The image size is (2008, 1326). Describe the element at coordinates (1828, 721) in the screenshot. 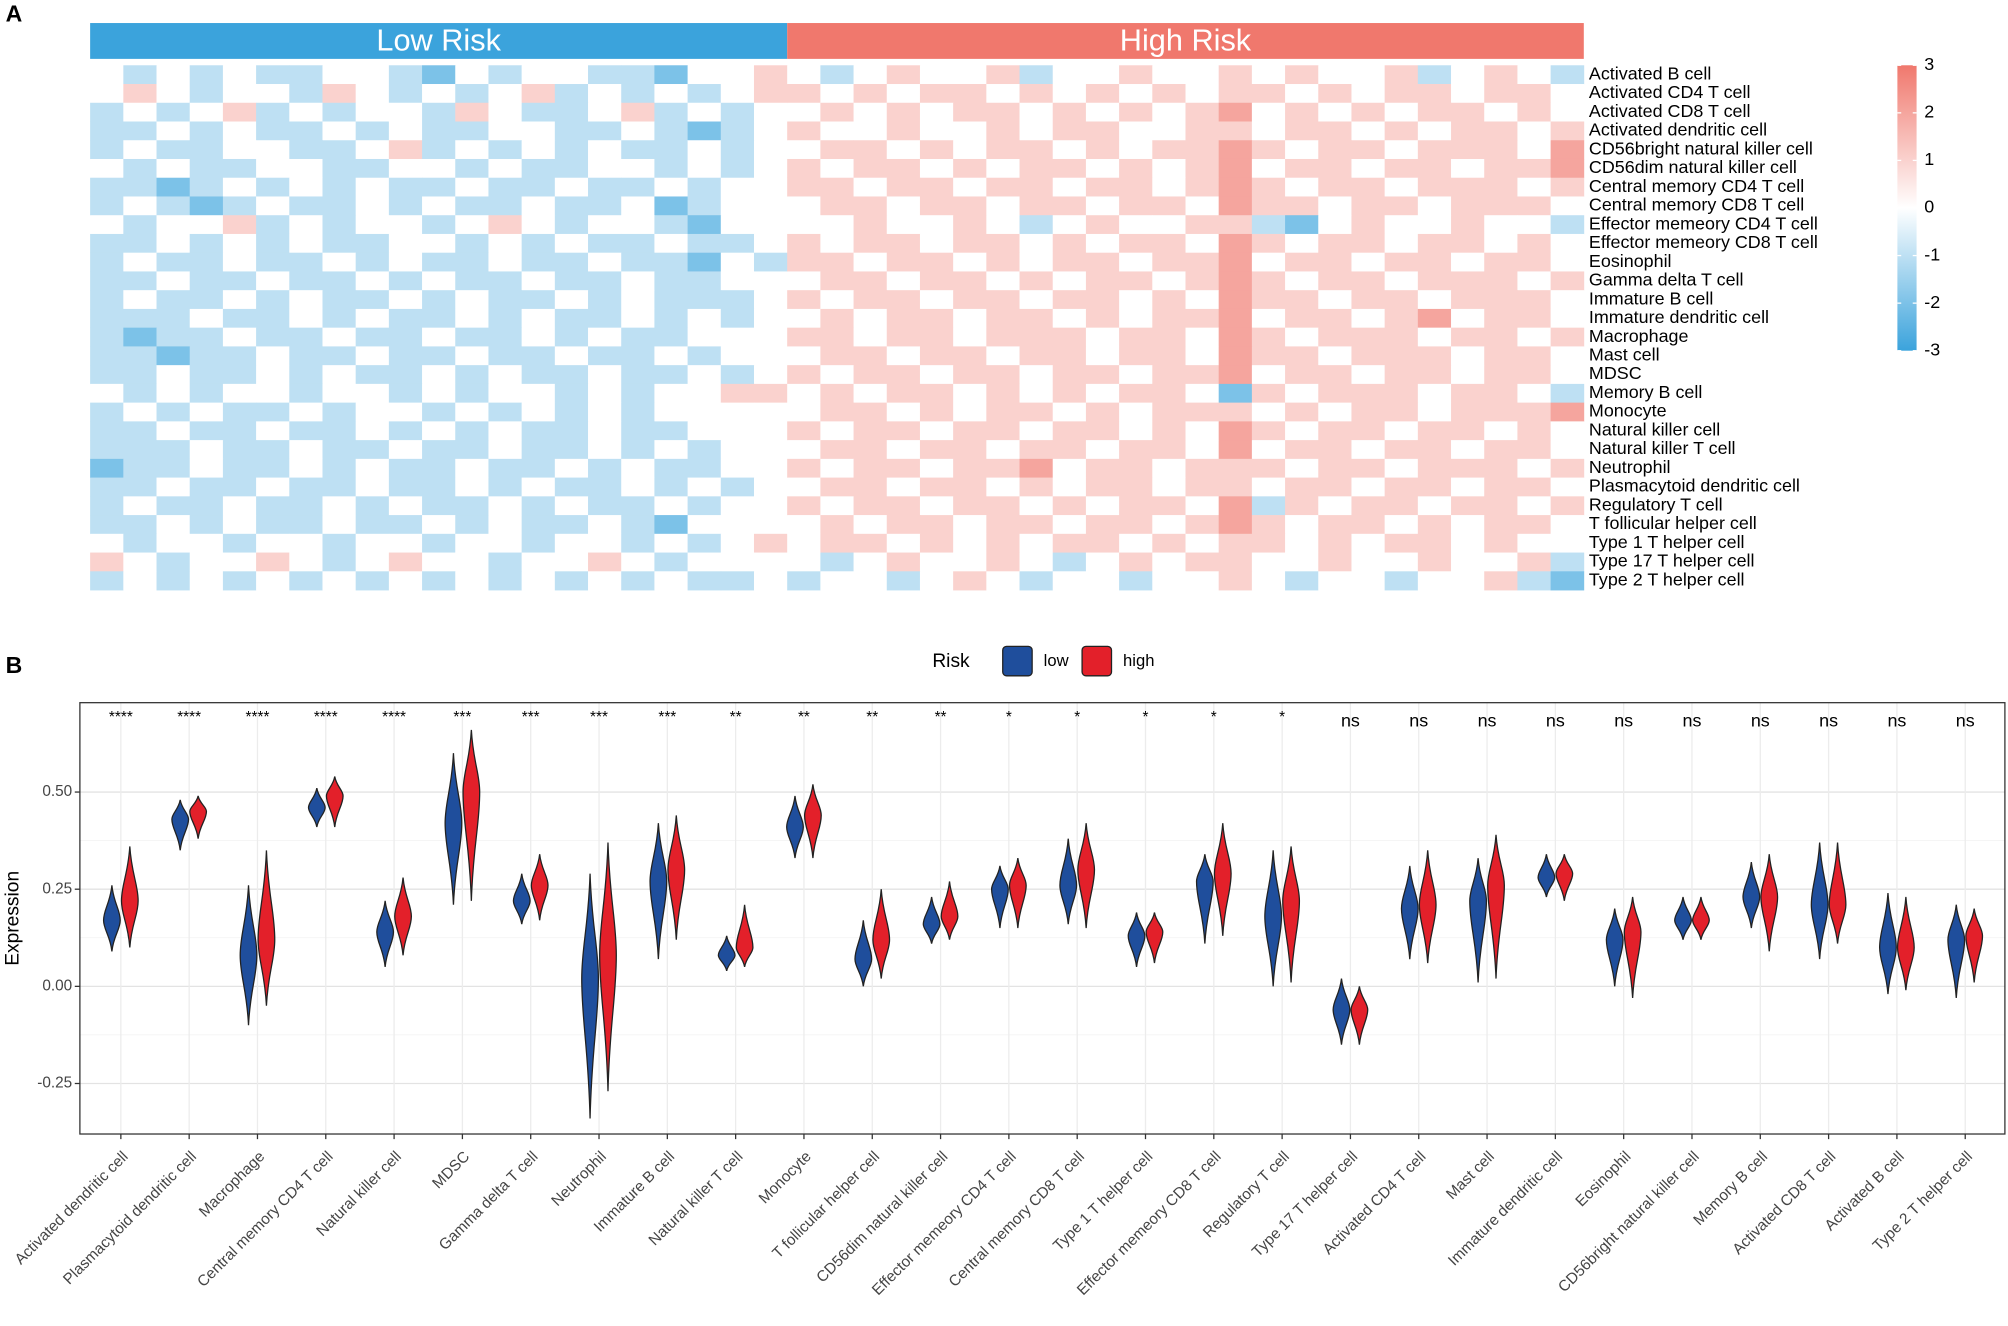

I see `significance-label: ns` at that location.